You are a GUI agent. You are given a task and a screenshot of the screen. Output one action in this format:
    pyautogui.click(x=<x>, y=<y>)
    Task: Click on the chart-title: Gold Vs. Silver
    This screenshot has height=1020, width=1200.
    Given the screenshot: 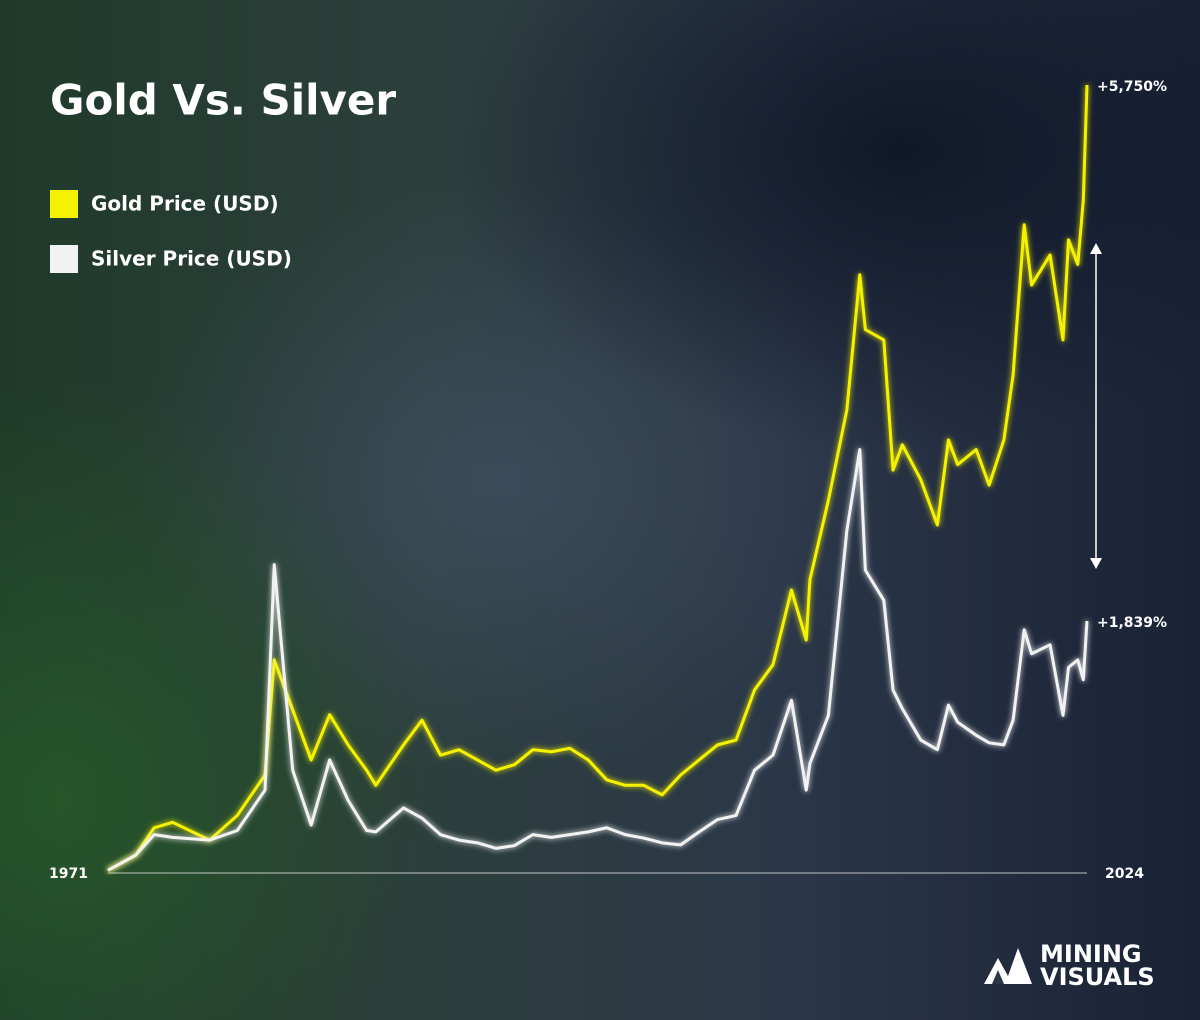 What is the action you would take?
    pyautogui.click(x=223, y=100)
    